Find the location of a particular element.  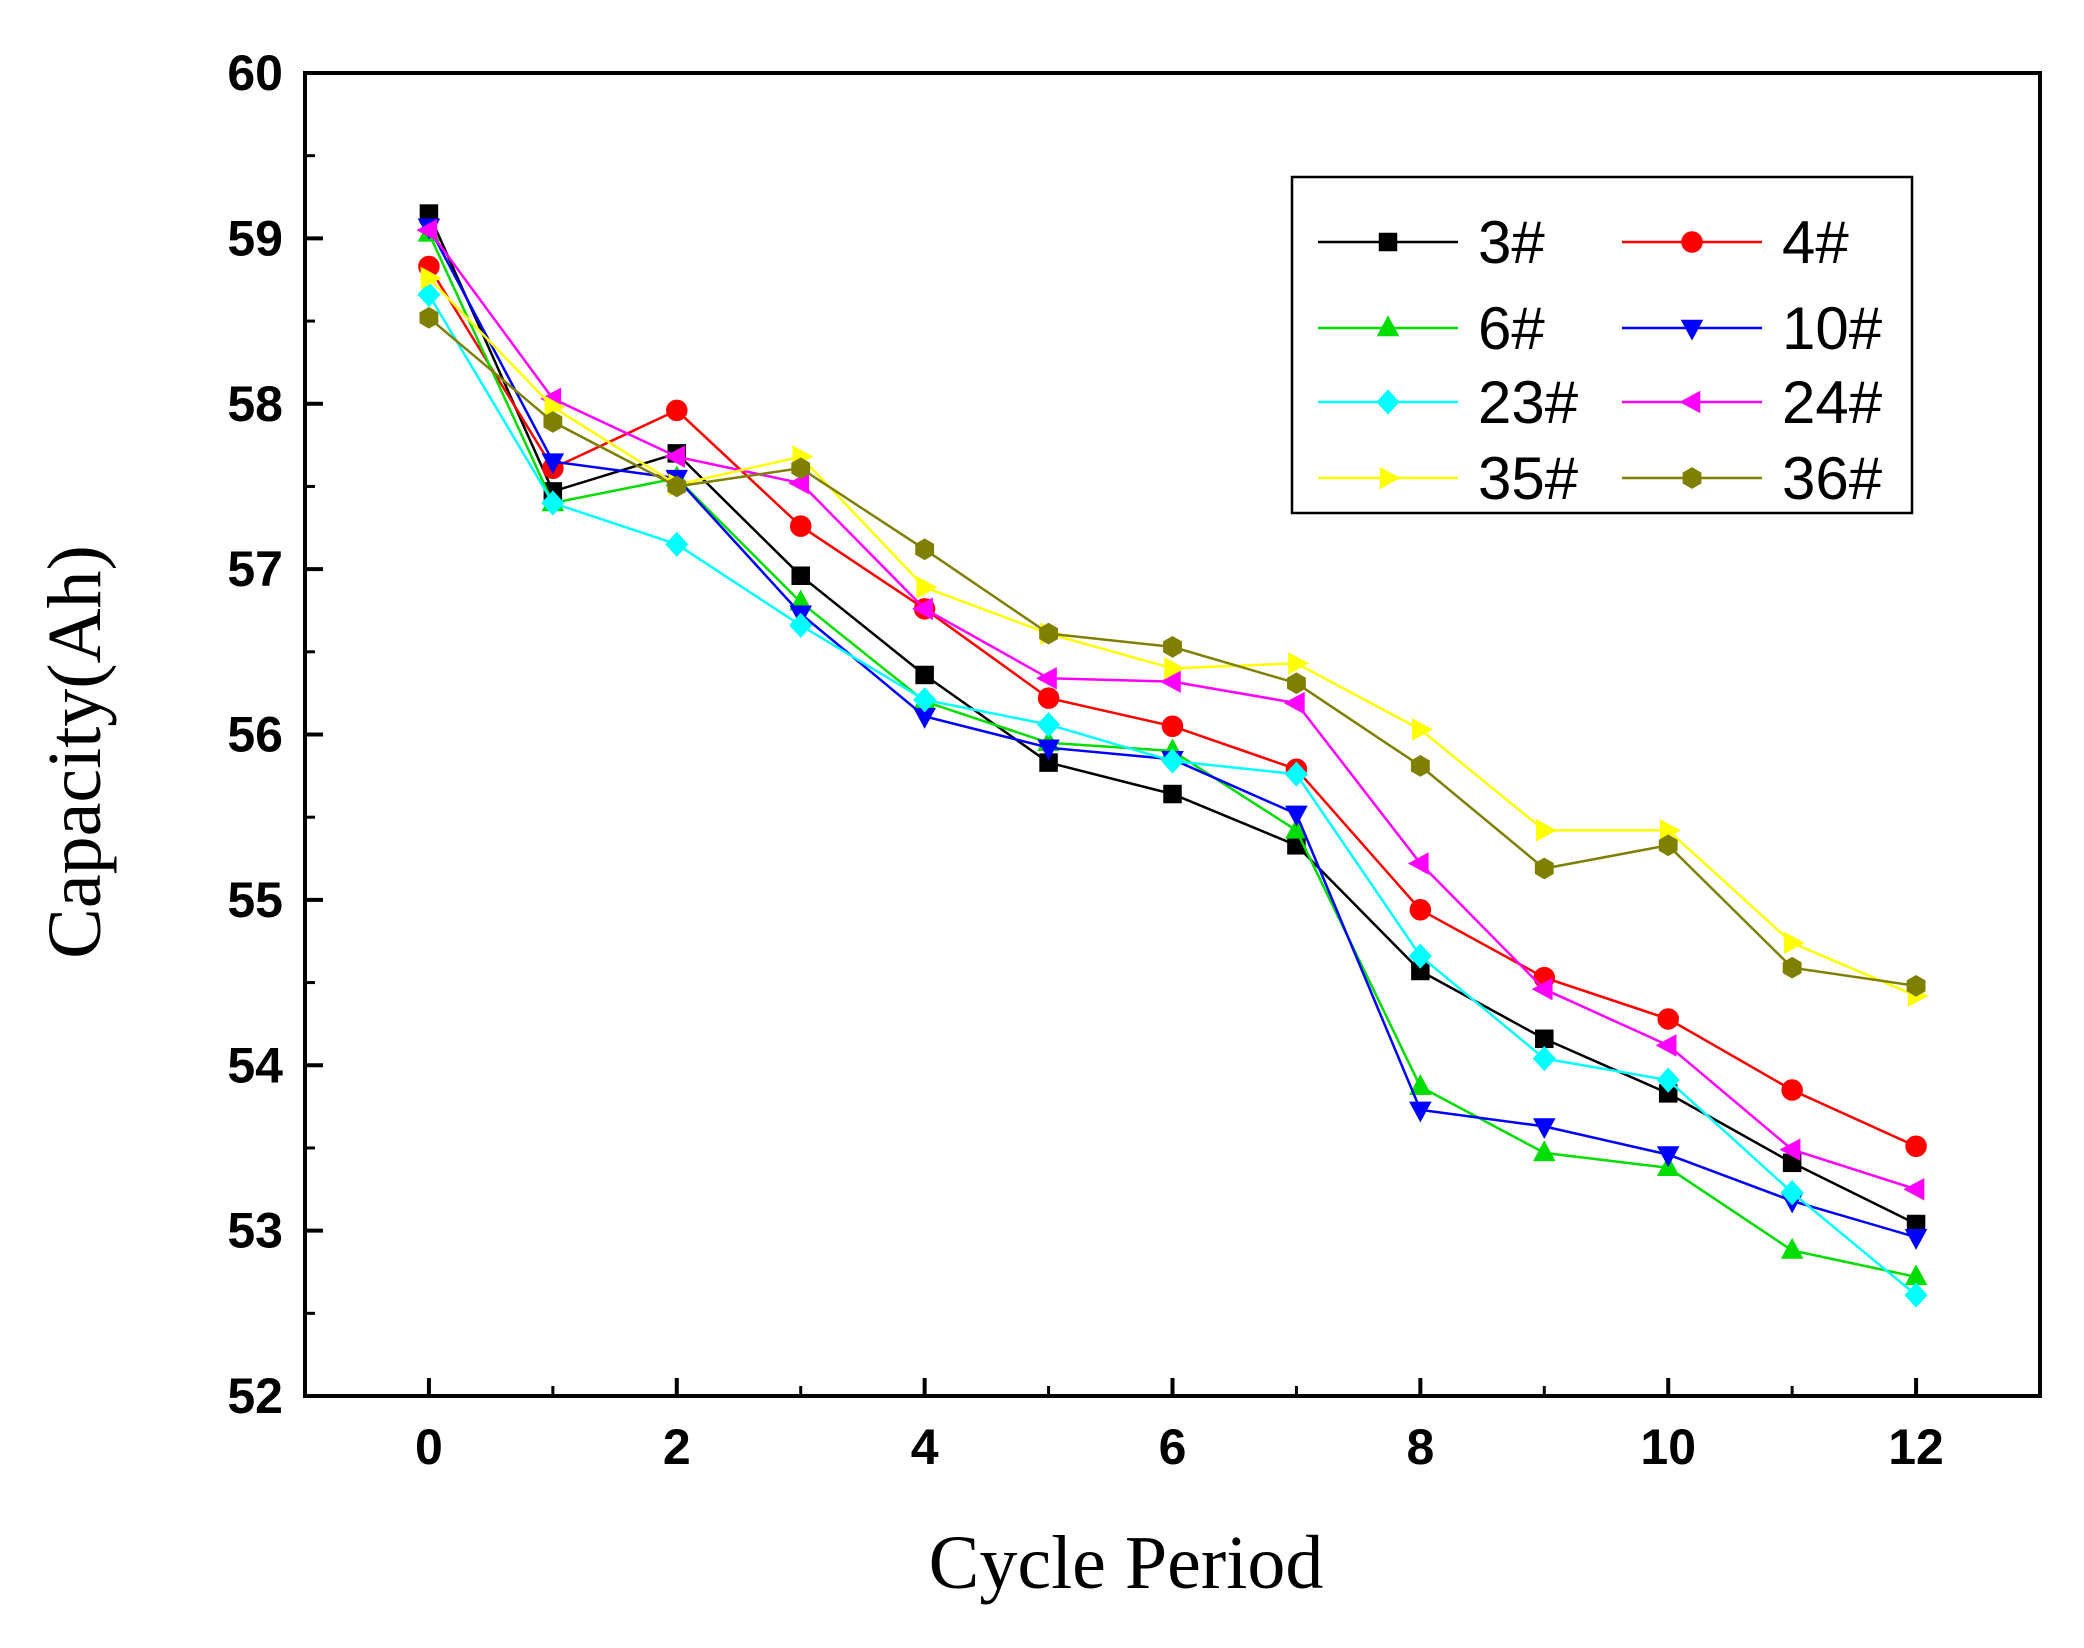

x-tick-label: 4 is located at coordinates (925, 1447).